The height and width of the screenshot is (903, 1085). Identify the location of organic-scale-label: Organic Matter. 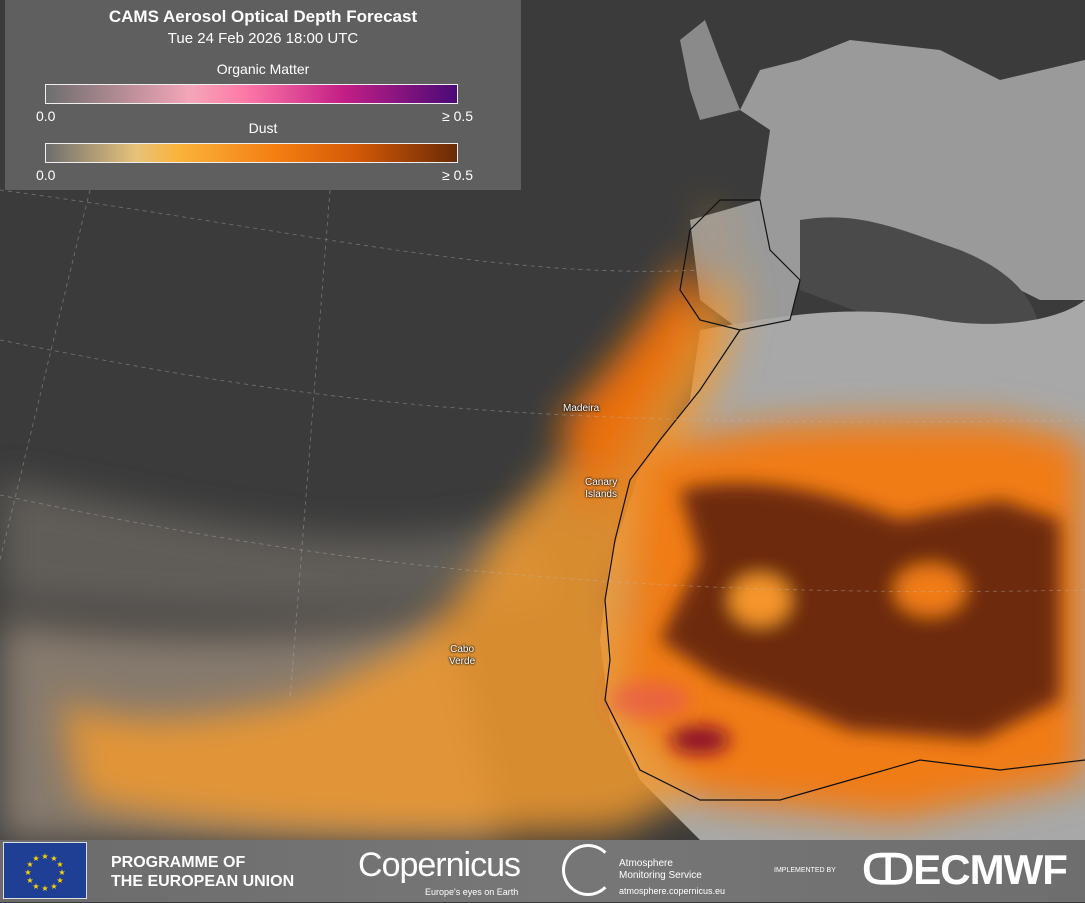
(263, 69).